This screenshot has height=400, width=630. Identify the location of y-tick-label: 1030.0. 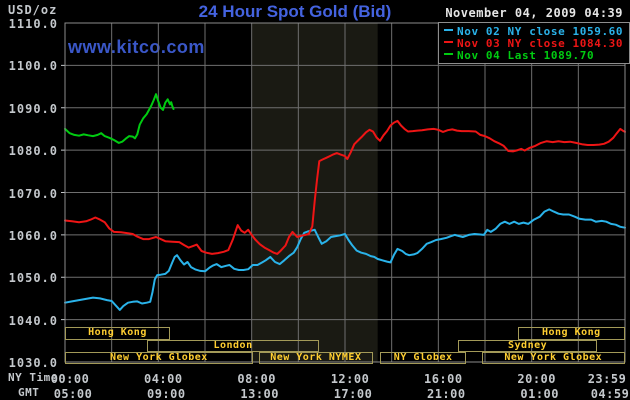
(33, 363).